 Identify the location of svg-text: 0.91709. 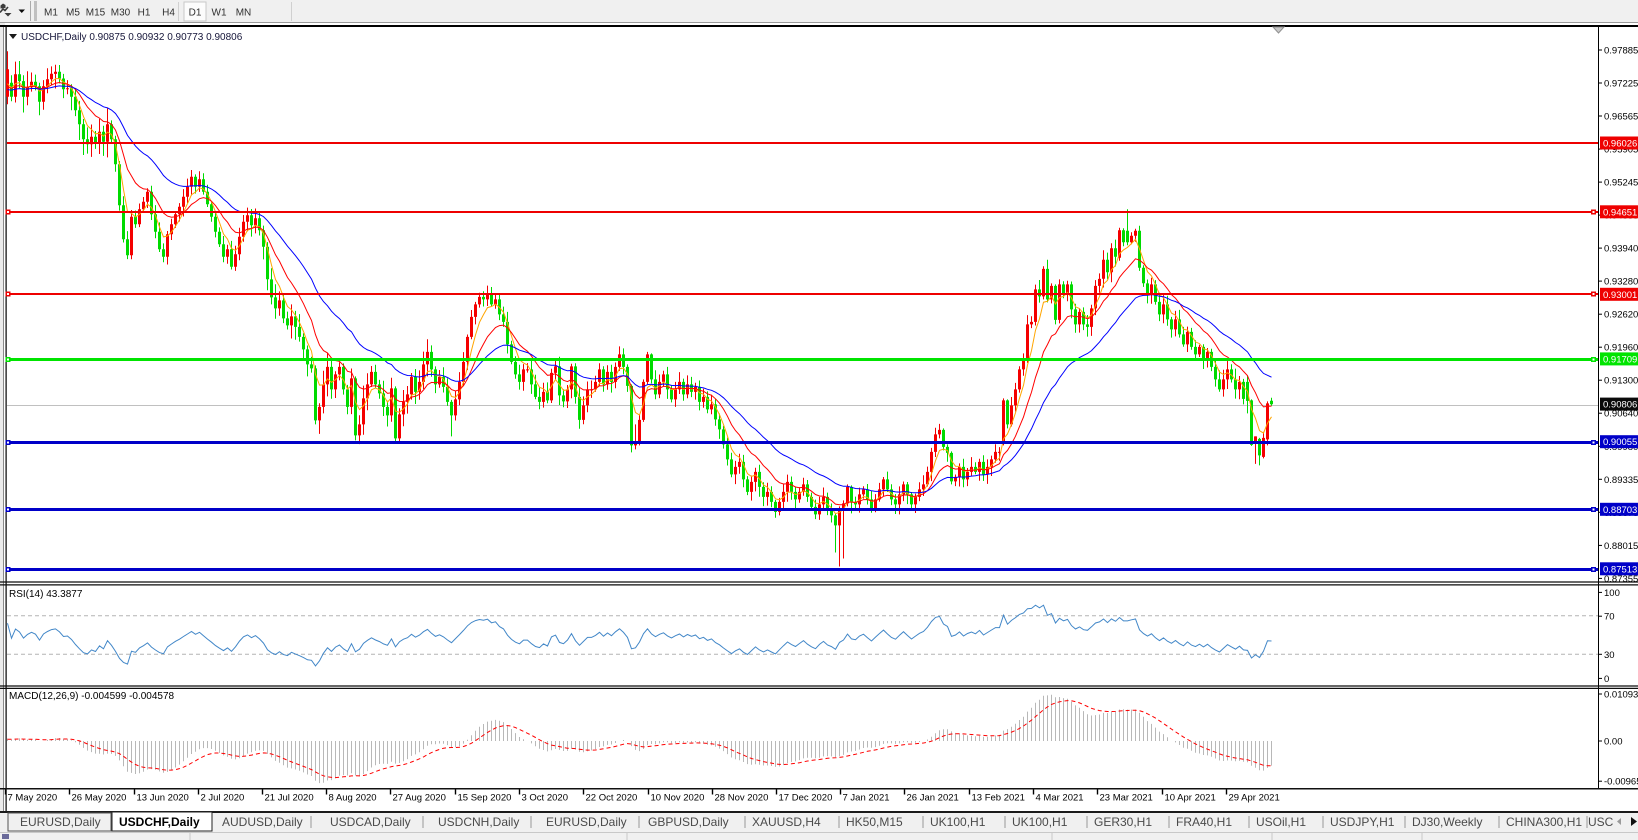
(1620, 359).